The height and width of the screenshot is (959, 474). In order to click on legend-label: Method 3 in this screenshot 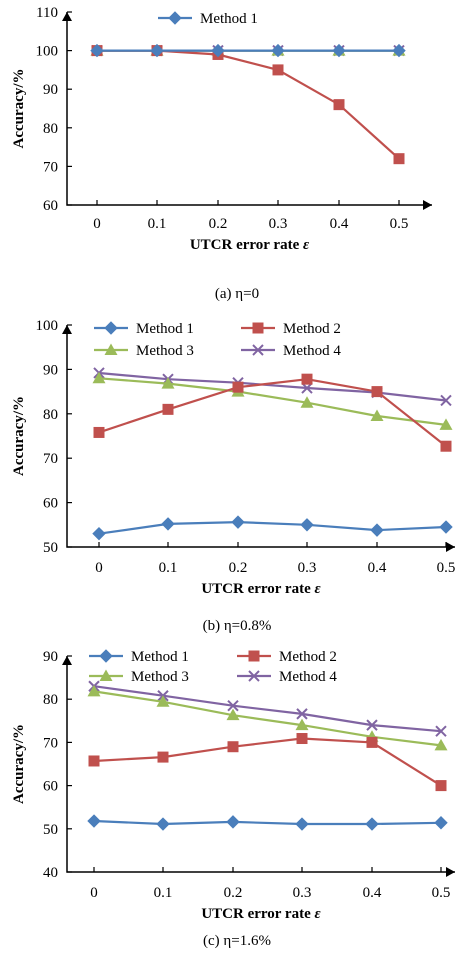, I will do `click(160, 677)`.